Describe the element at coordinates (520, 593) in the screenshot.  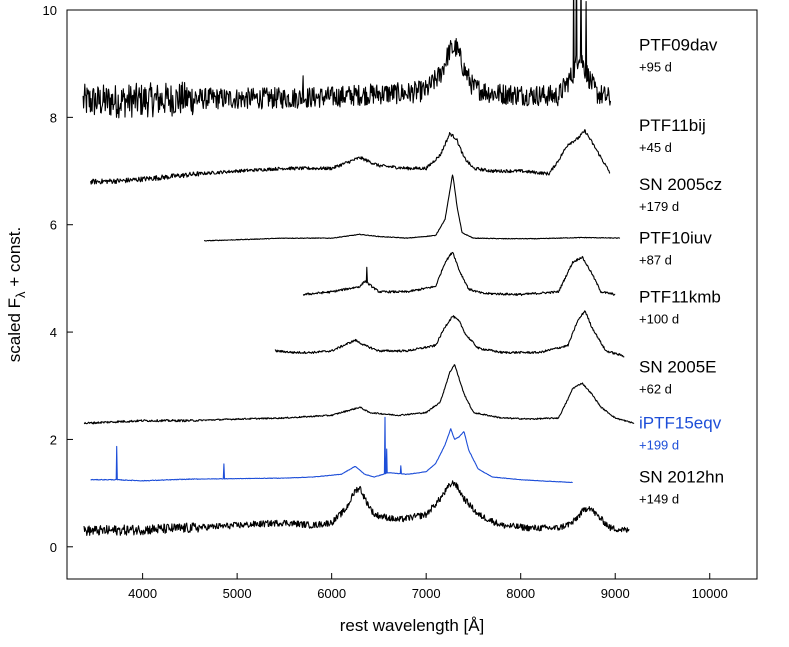
I see `x-tick-label: 8000` at that location.